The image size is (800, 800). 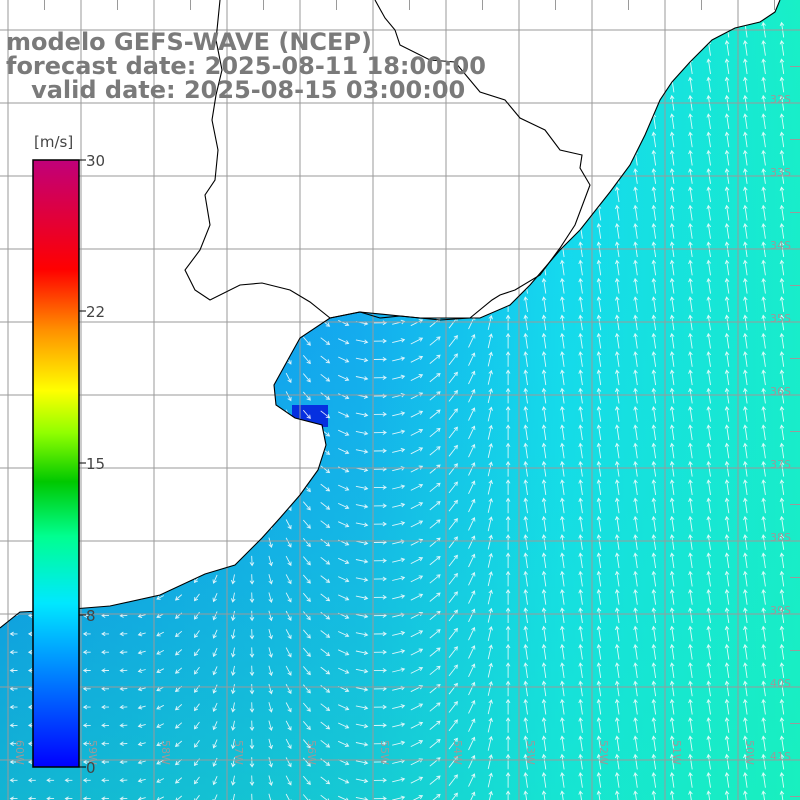 What do you see at coordinates (95, 464) in the screenshot?
I see `colorbar-tick-label: 15` at bounding box center [95, 464].